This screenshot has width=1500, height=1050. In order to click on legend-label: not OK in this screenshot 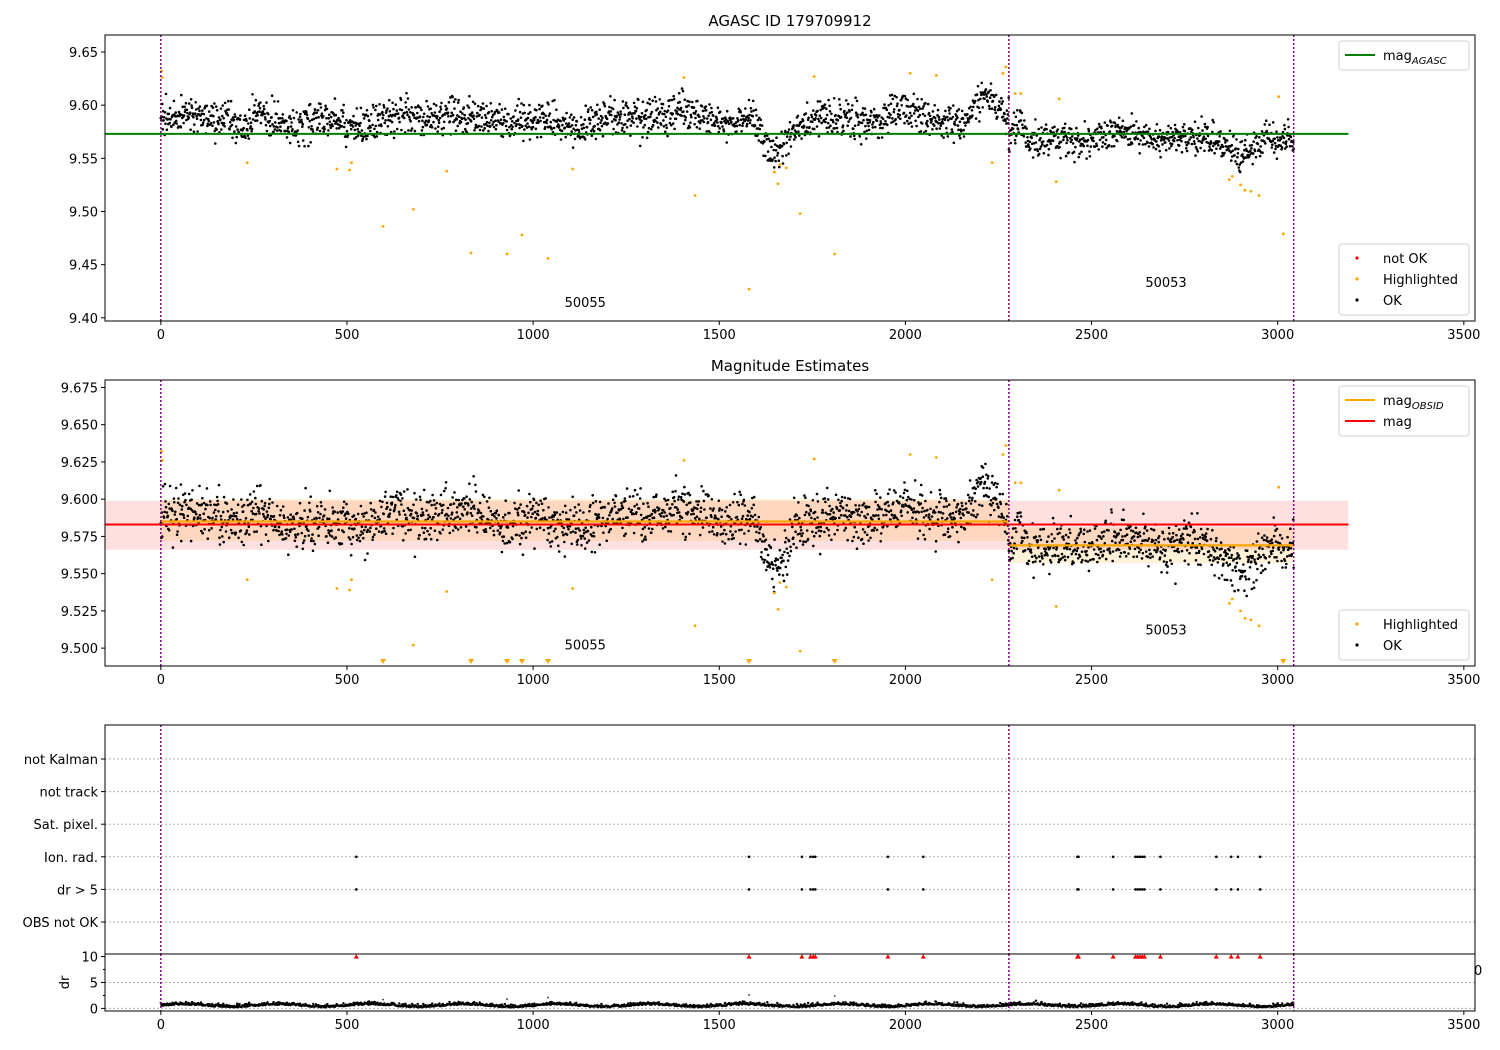, I will do `click(1405, 259)`.